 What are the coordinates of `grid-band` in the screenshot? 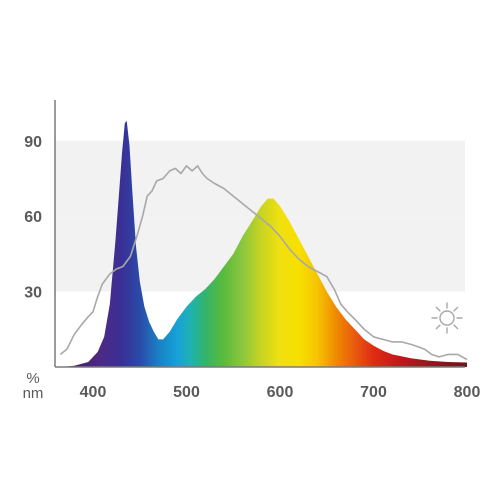 It's located at (260, 178).